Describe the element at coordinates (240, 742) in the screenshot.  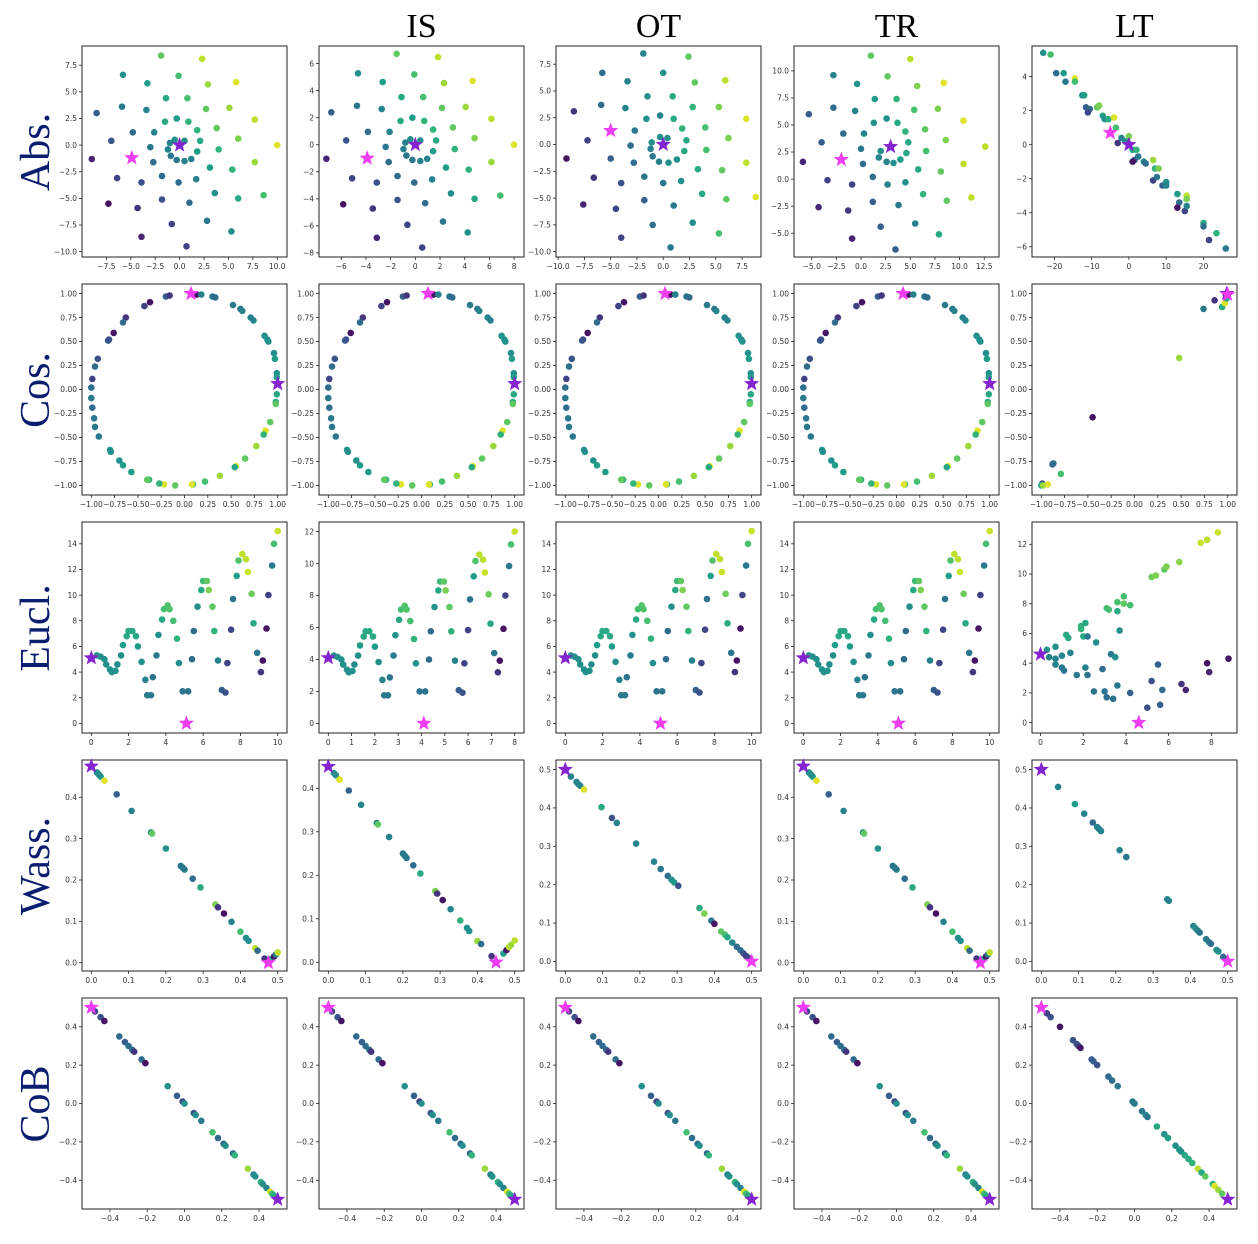
I see `x-tick-label: 8` at that location.